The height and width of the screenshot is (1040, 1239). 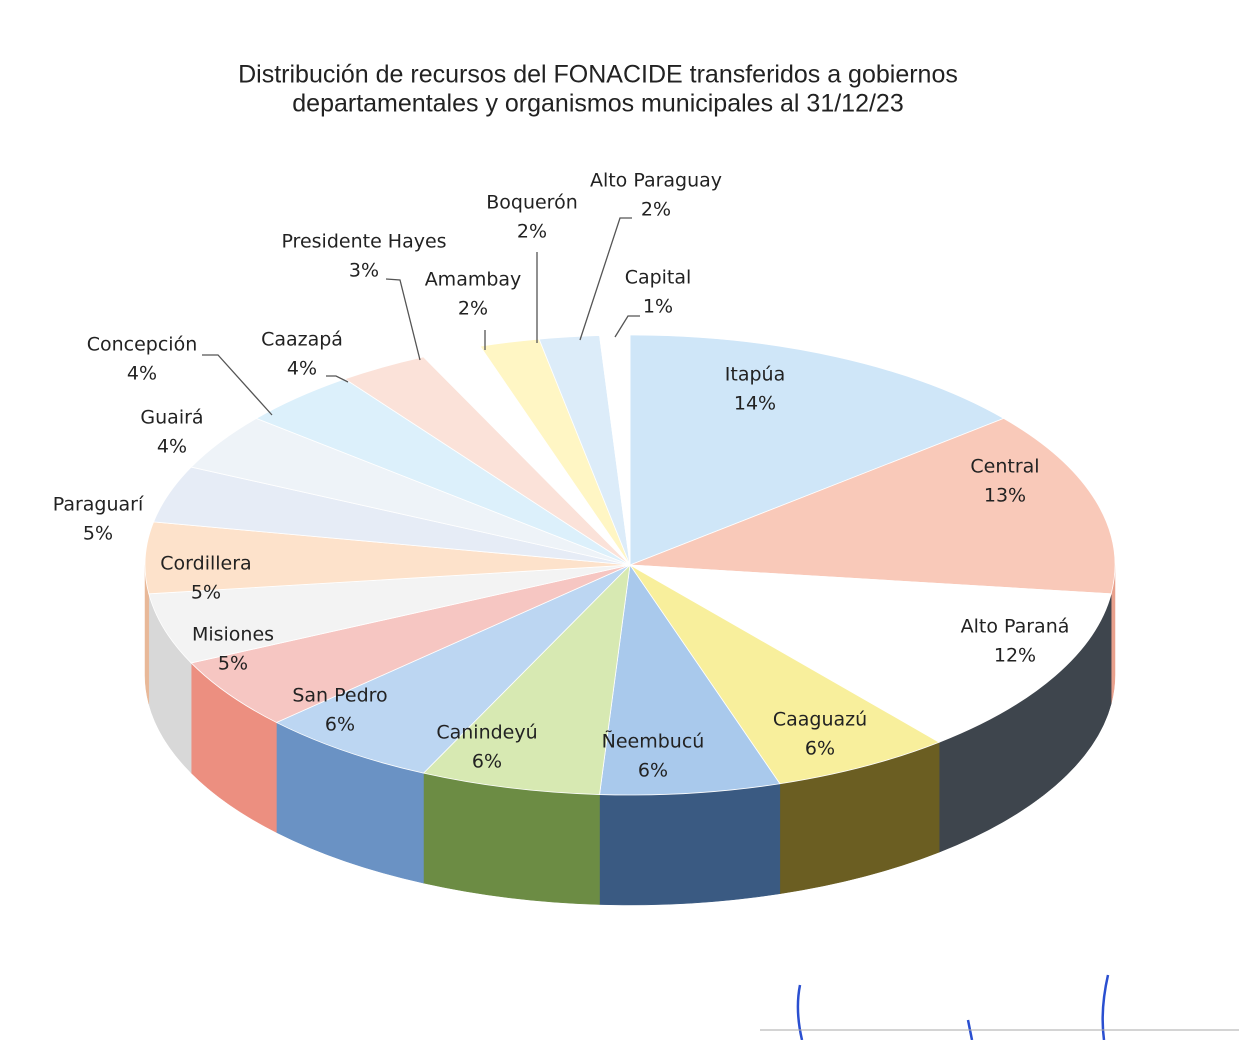 I want to click on category-label: Itapúa, so click(x=755, y=375).